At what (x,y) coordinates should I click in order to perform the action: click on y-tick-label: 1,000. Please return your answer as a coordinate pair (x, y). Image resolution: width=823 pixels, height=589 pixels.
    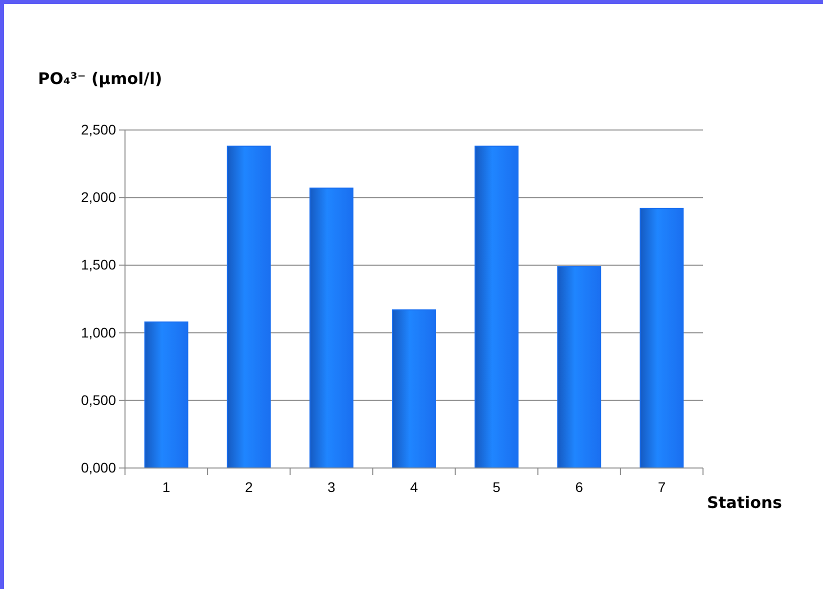
    Looking at the image, I should click on (98, 332).